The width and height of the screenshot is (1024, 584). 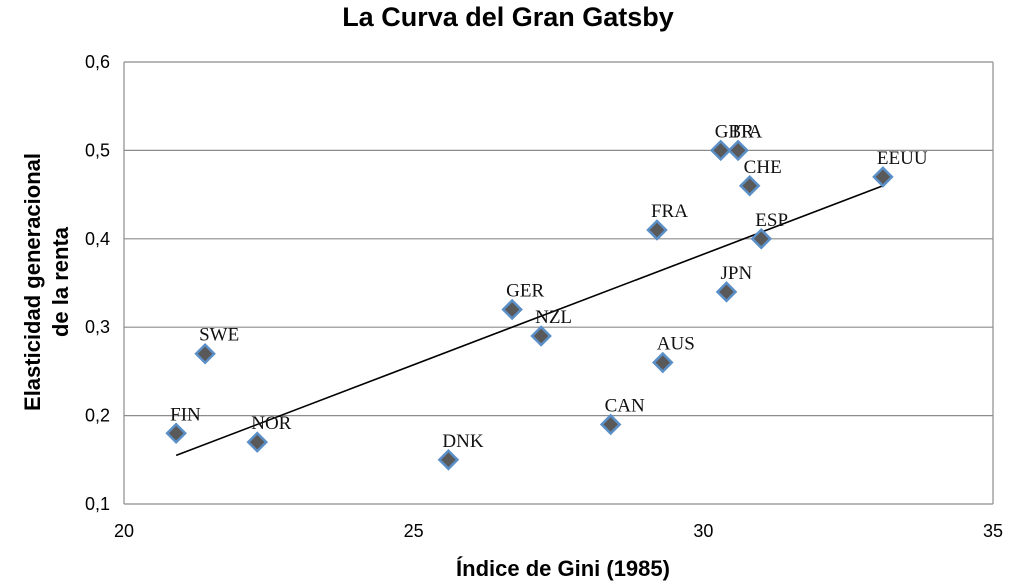 I want to click on y-tick-label: 0,2, so click(x=97, y=416).